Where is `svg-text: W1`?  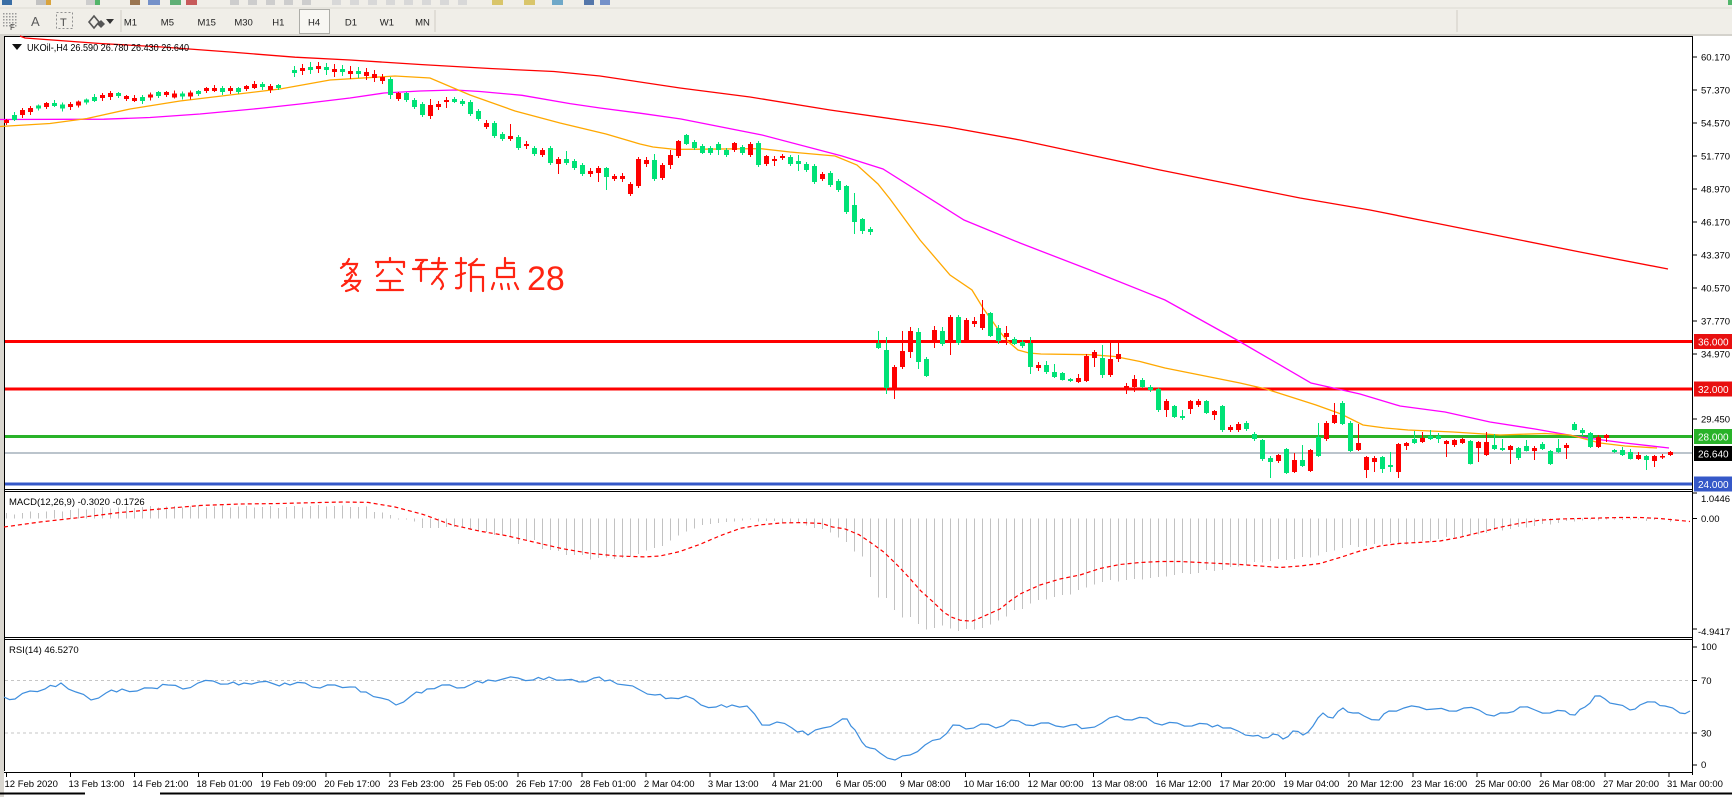
svg-text: W1 is located at coordinates (387, 23).